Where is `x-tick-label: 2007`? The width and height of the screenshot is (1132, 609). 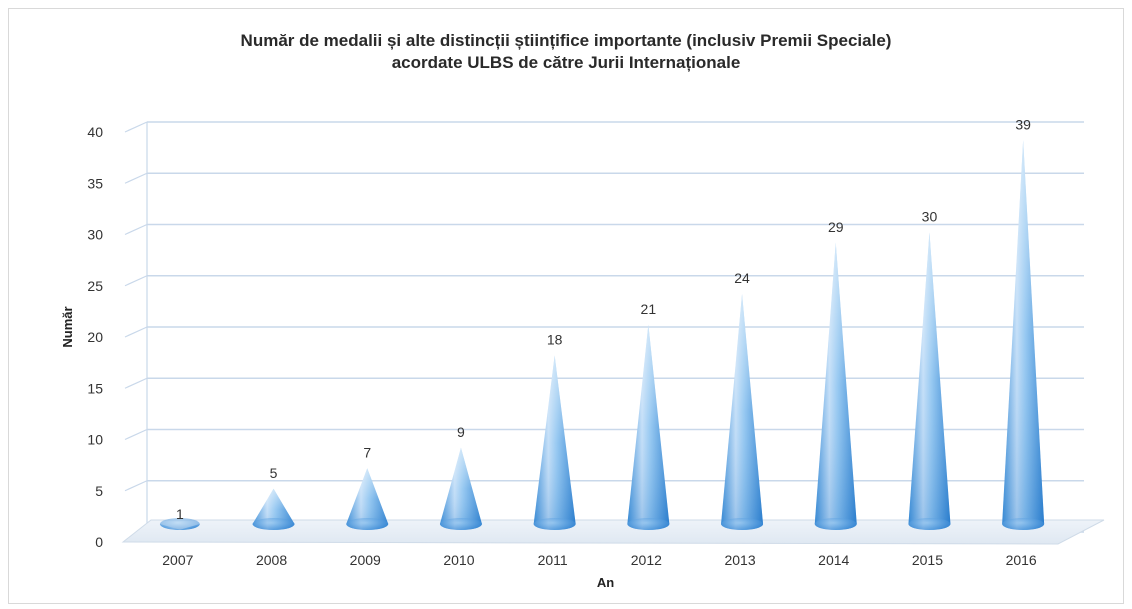
x-tick-label: 2007 is located at coordinates (177, 560).